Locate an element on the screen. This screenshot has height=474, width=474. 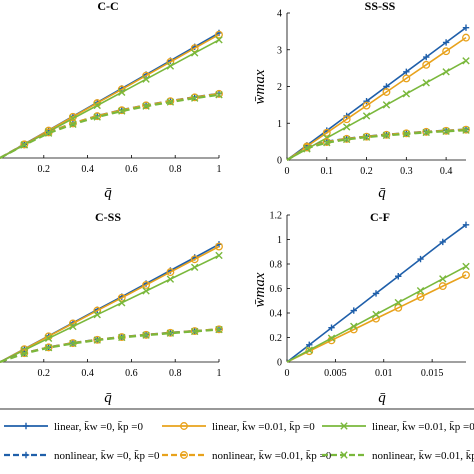
panel-title-cc: C-C is located at coordinates (107, 6).